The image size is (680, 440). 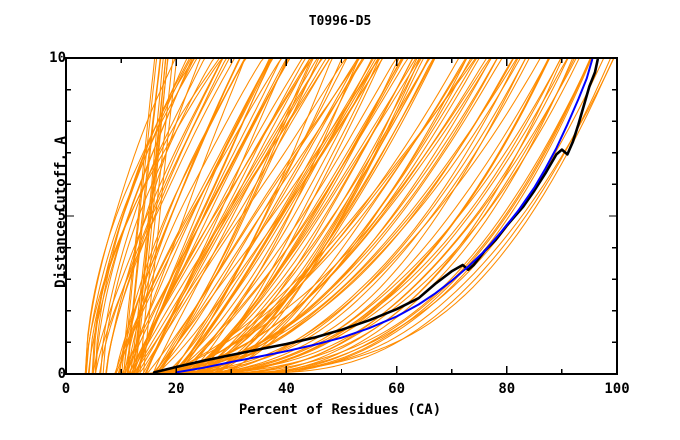 What do you see at coordinates (57, 58) in the screenshot?
I see `y-tick-label: 10` at bounding box center [57, 58].